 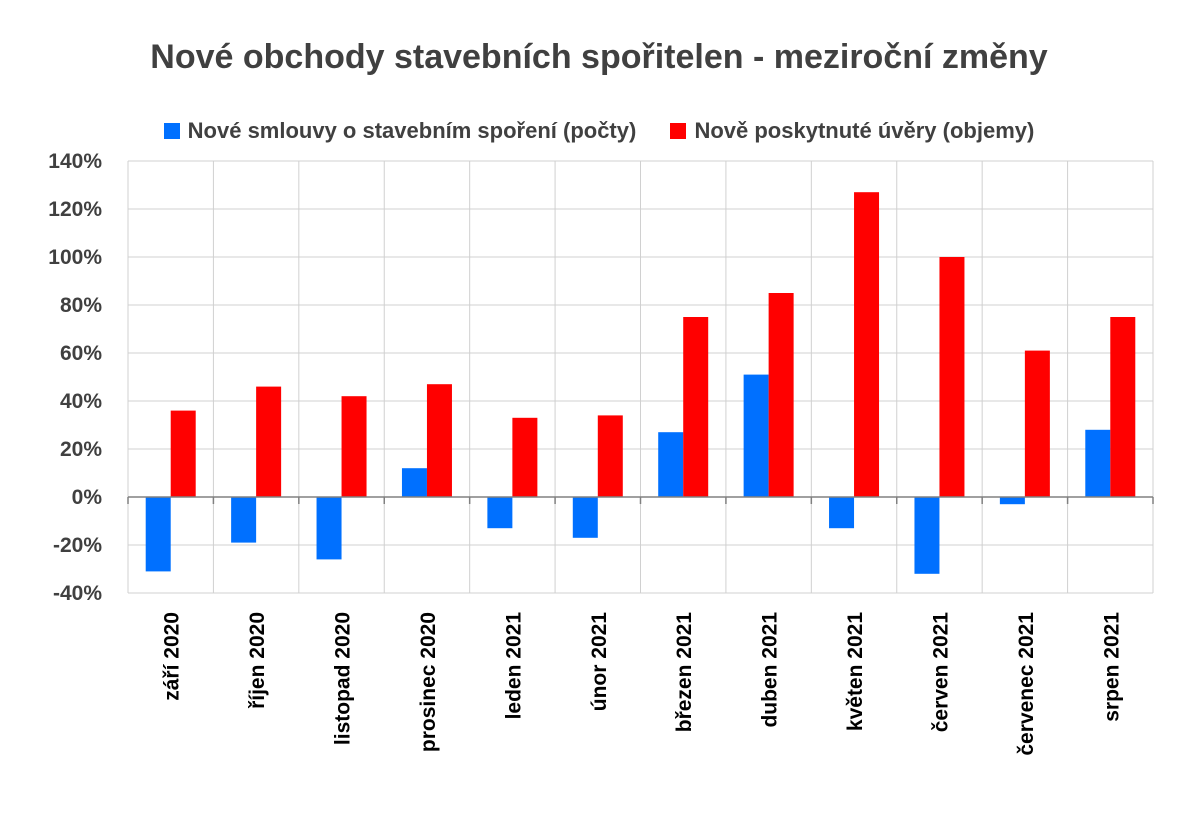 I want to click on x-category-label: prosinec 2020, so click(x=428, y=682).